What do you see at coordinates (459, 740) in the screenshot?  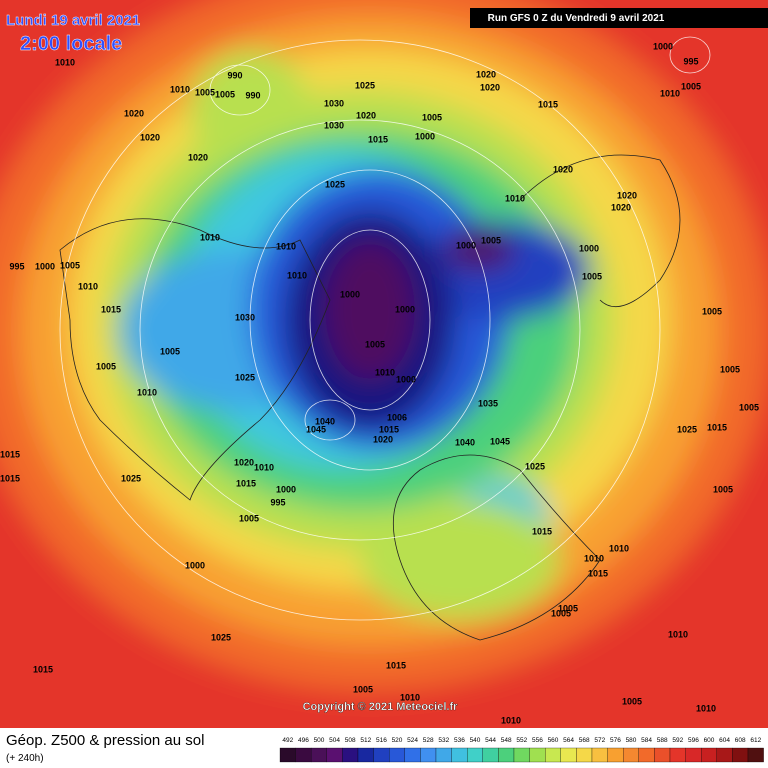 I see `scale-label: 536` at bounding box center [459, 740].